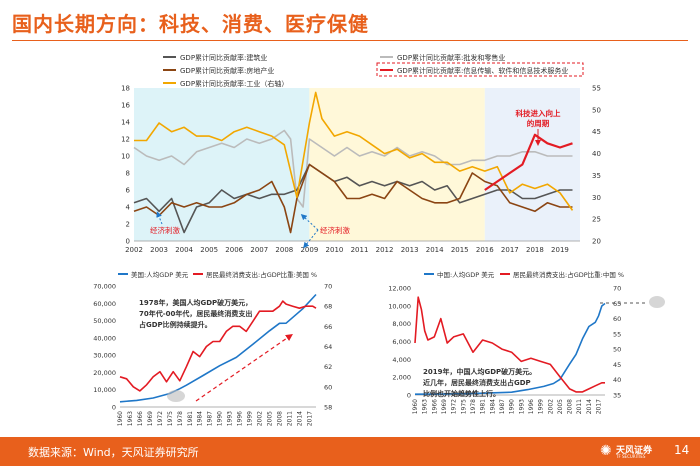  I want to click on us-x-tick: 1981, so click(190, 418).